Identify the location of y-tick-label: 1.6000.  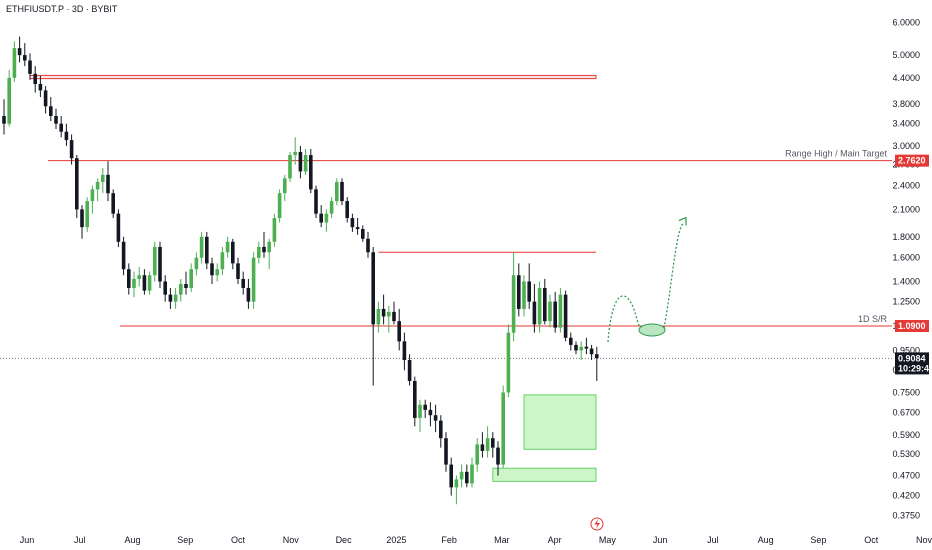
(906, 258).